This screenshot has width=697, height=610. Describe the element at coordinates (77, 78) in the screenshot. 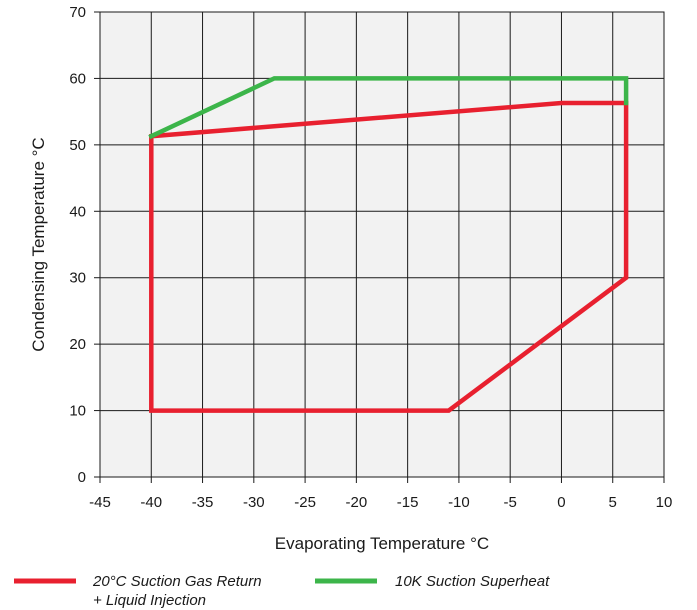

I see `y-tick-label: 60` at that location.